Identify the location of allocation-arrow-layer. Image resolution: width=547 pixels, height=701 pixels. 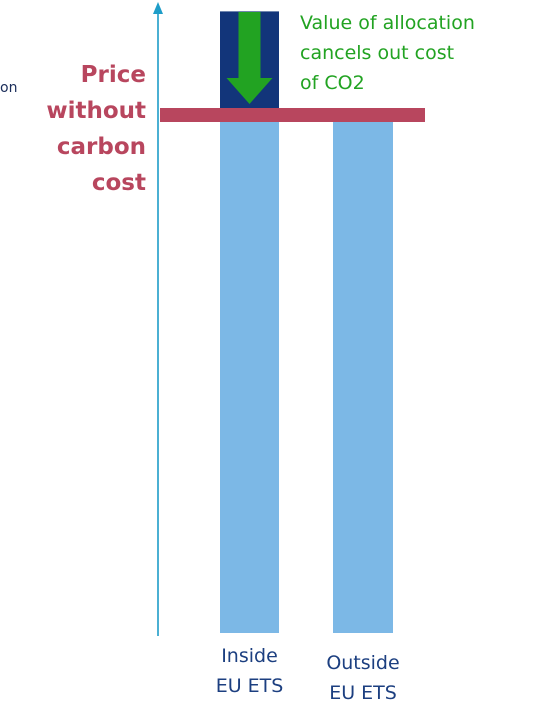
(249, 58).